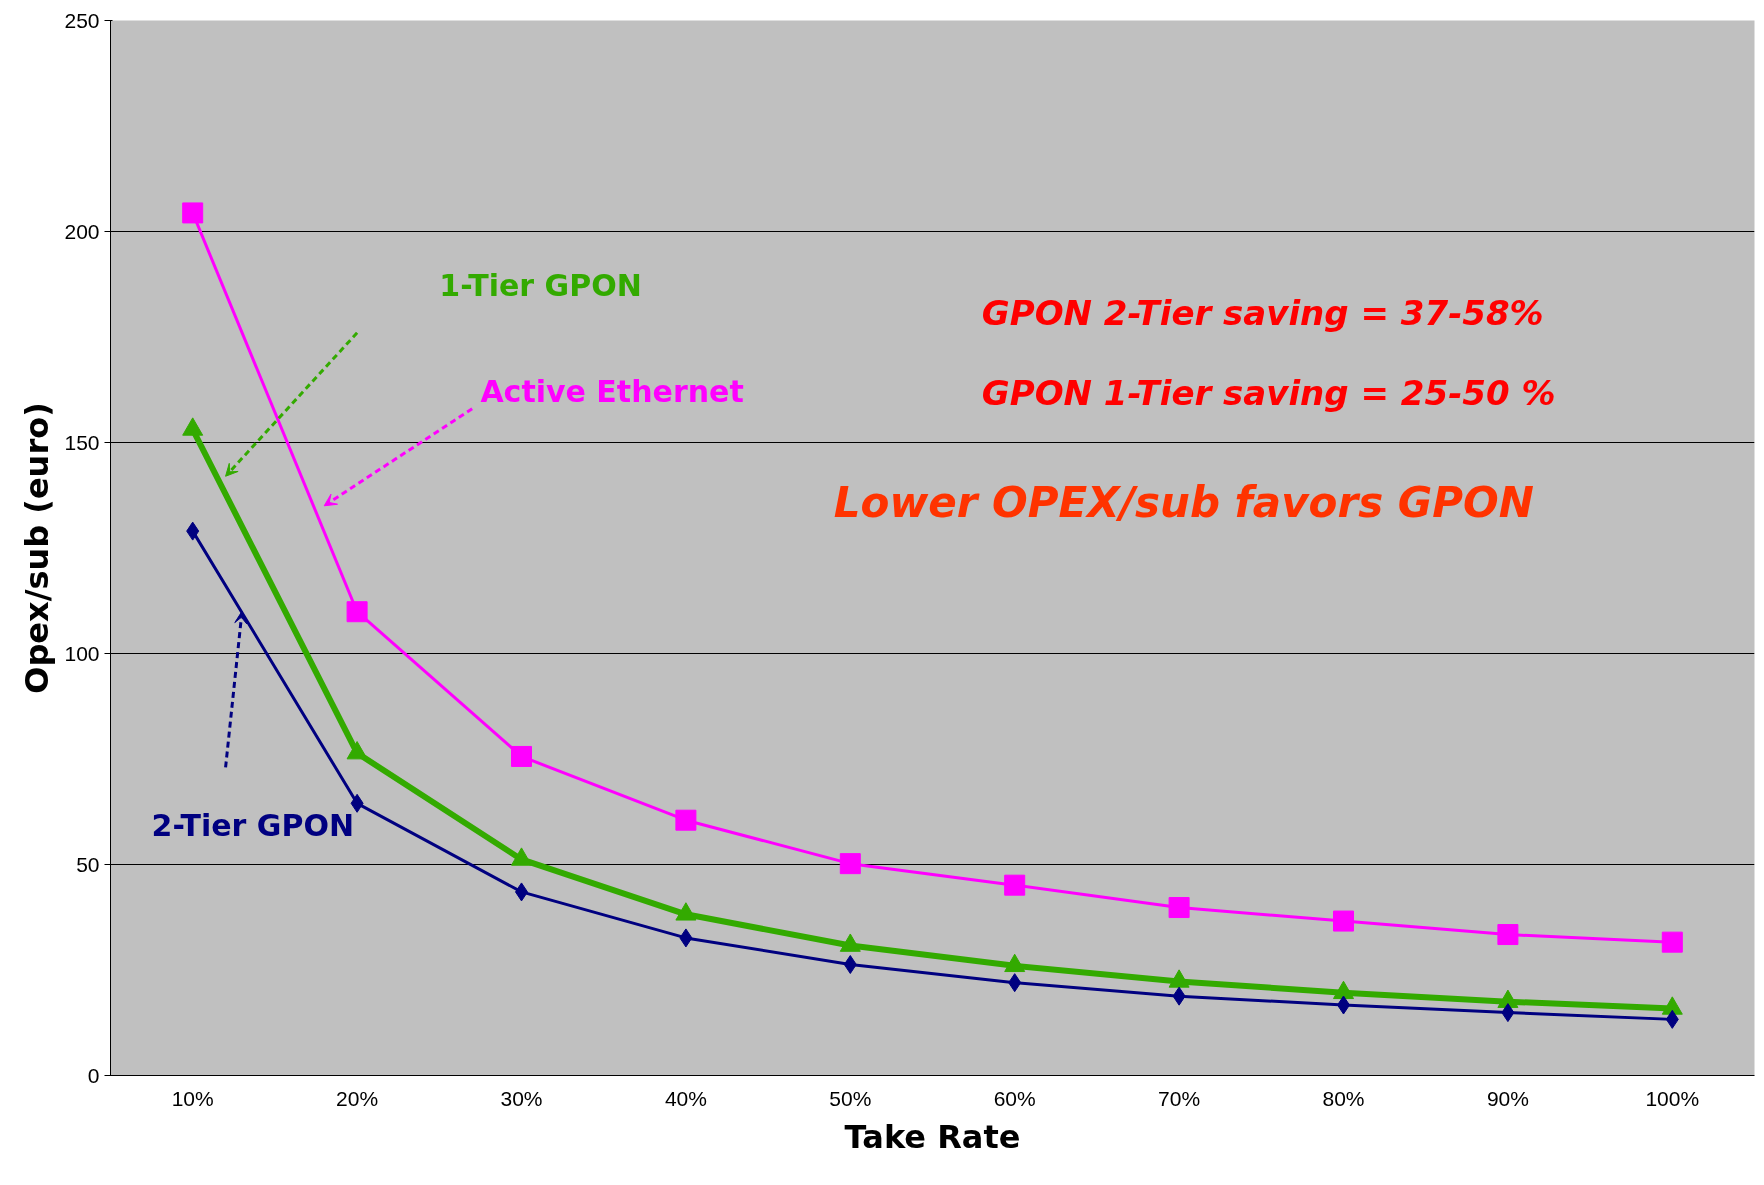  I want to click on x-axis-title: Take Rate, so click(932, 1136).